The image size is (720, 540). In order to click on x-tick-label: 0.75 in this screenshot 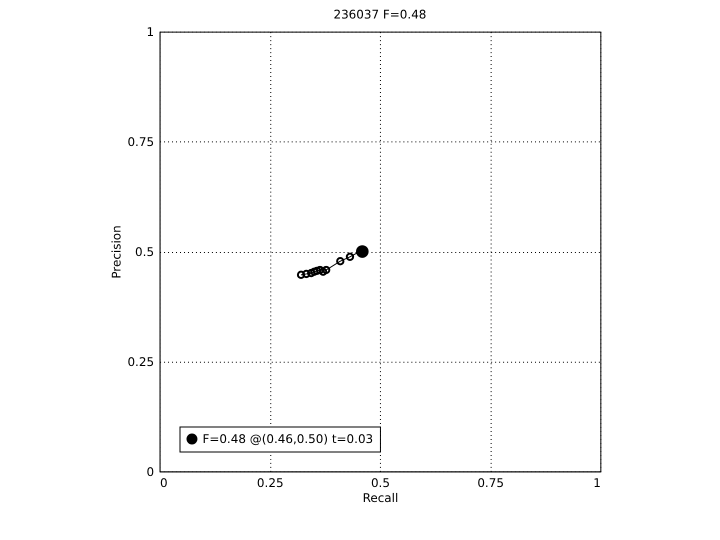, I will do `click(490, 483)`.